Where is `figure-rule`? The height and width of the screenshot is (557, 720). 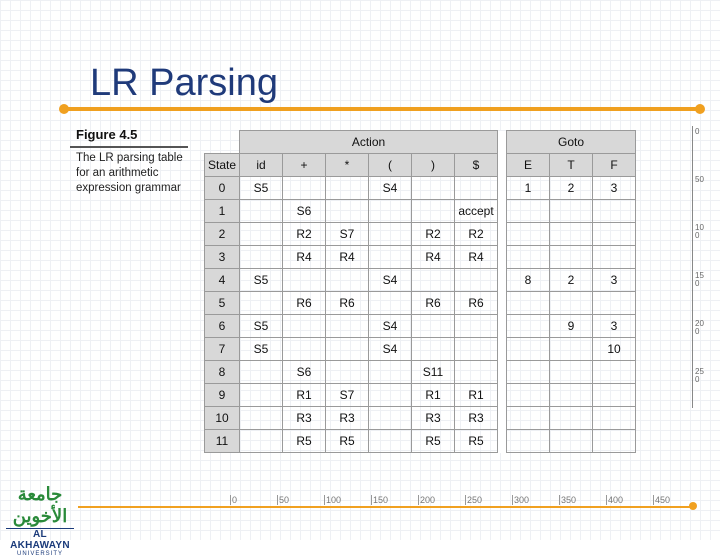
figure-rule is located at coordinates (129, 147).